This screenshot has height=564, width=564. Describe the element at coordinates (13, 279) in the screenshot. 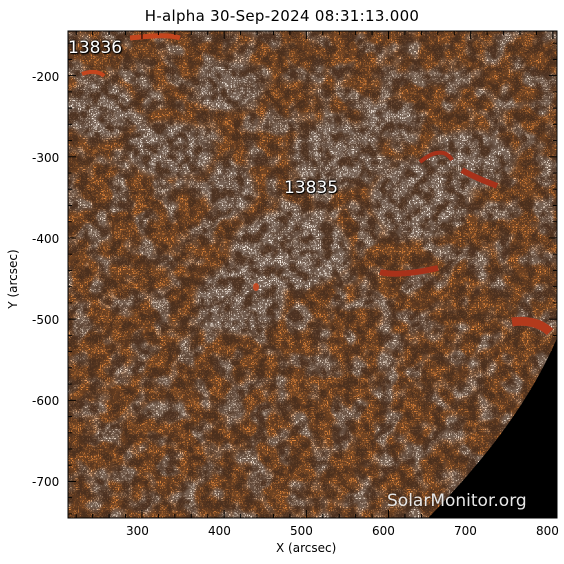

I see `y-axis-label: Y (arcsec)` at that location.